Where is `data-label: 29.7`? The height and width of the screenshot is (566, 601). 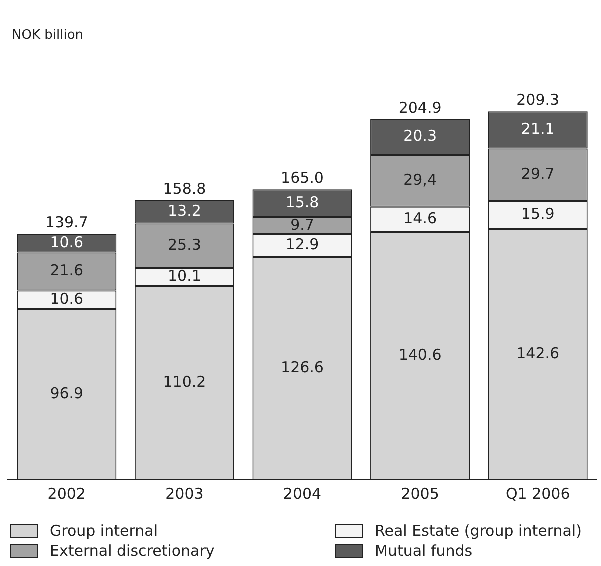 data-label: 29.7 is located at coordinates (538, 173).